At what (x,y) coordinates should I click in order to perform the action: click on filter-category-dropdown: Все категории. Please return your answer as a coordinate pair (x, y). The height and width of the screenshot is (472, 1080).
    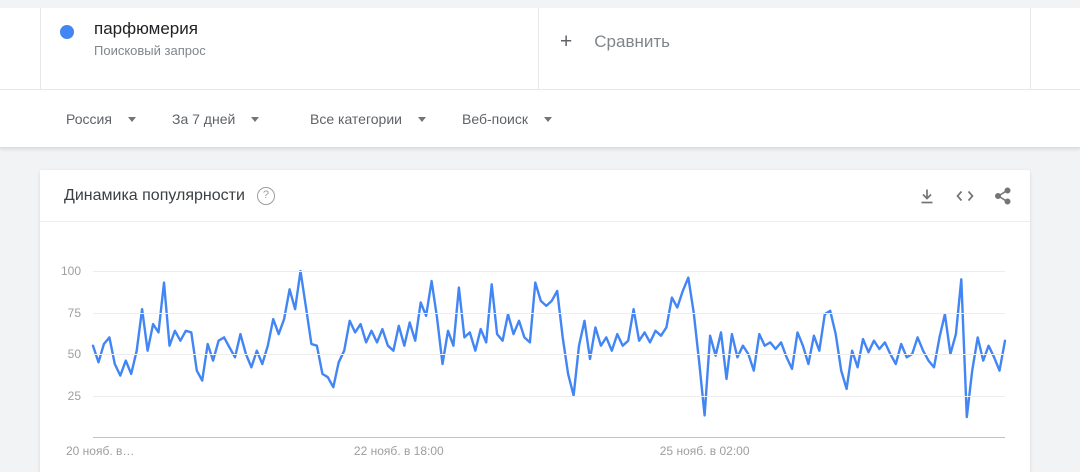
    Looking at the image, I should click on (368, 119).